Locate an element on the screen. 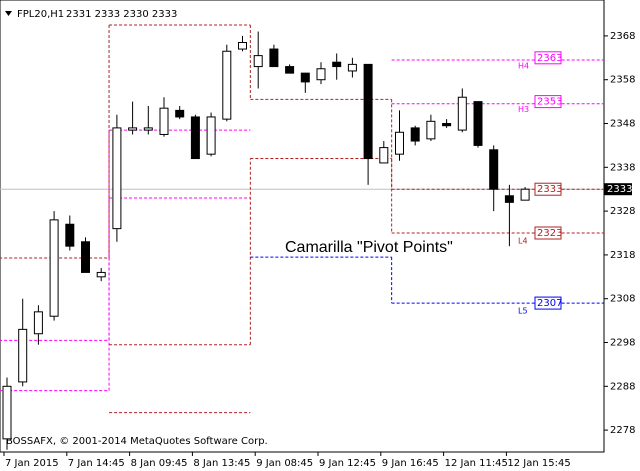 Image resolution: width=640 pixels, height=471 pixels. y-tick-label: 2288 is located at coordinates (622, 386).